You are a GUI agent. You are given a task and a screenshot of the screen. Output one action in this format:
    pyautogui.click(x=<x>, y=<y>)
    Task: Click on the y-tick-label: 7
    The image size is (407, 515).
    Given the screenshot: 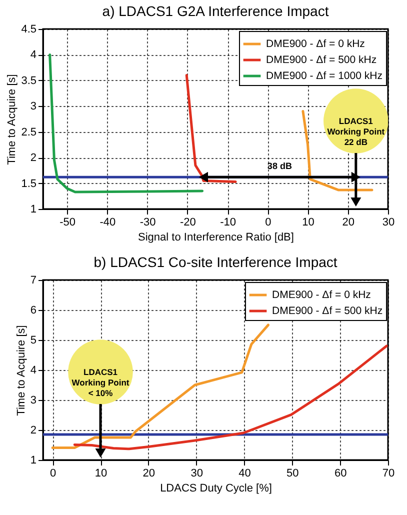 What is the action you would take?
    pyautogui.click(x=33, y=280)
    